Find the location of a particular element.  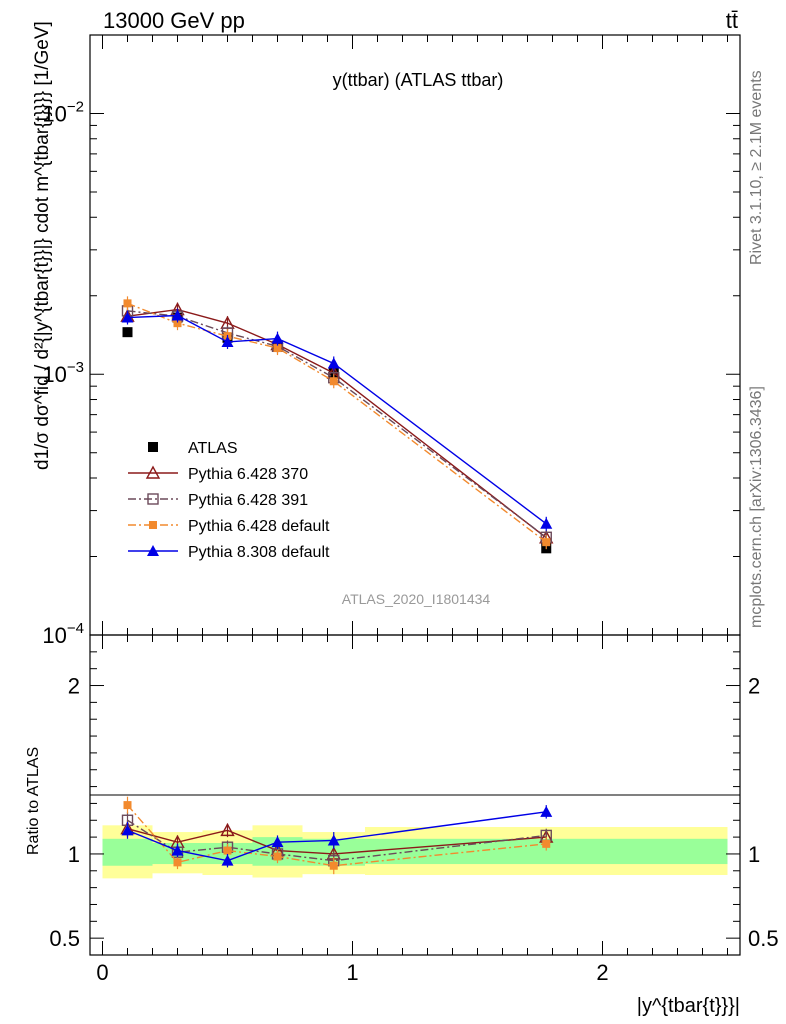

ratio-series-pdefault6 is located at coordinates (337, 835).